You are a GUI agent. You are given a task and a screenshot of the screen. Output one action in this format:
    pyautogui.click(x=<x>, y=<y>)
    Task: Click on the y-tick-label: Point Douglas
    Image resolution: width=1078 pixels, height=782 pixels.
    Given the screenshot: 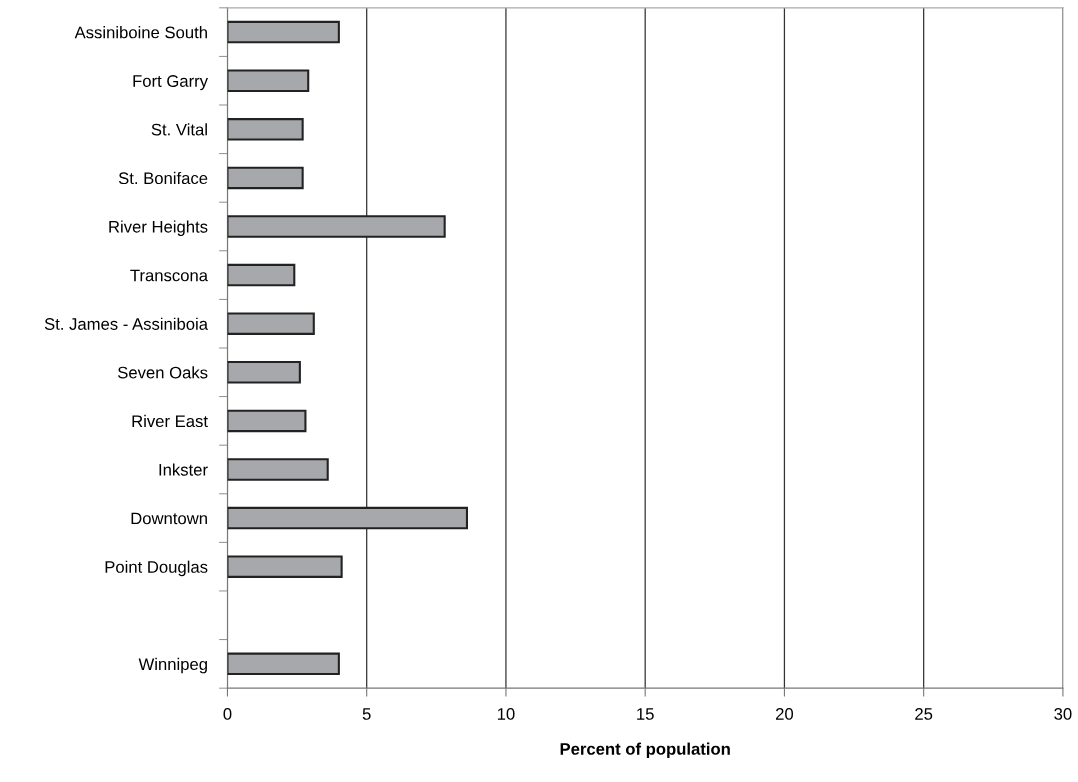 What is the action you would take?
    pyautogui.click(x=156, y=568)
    